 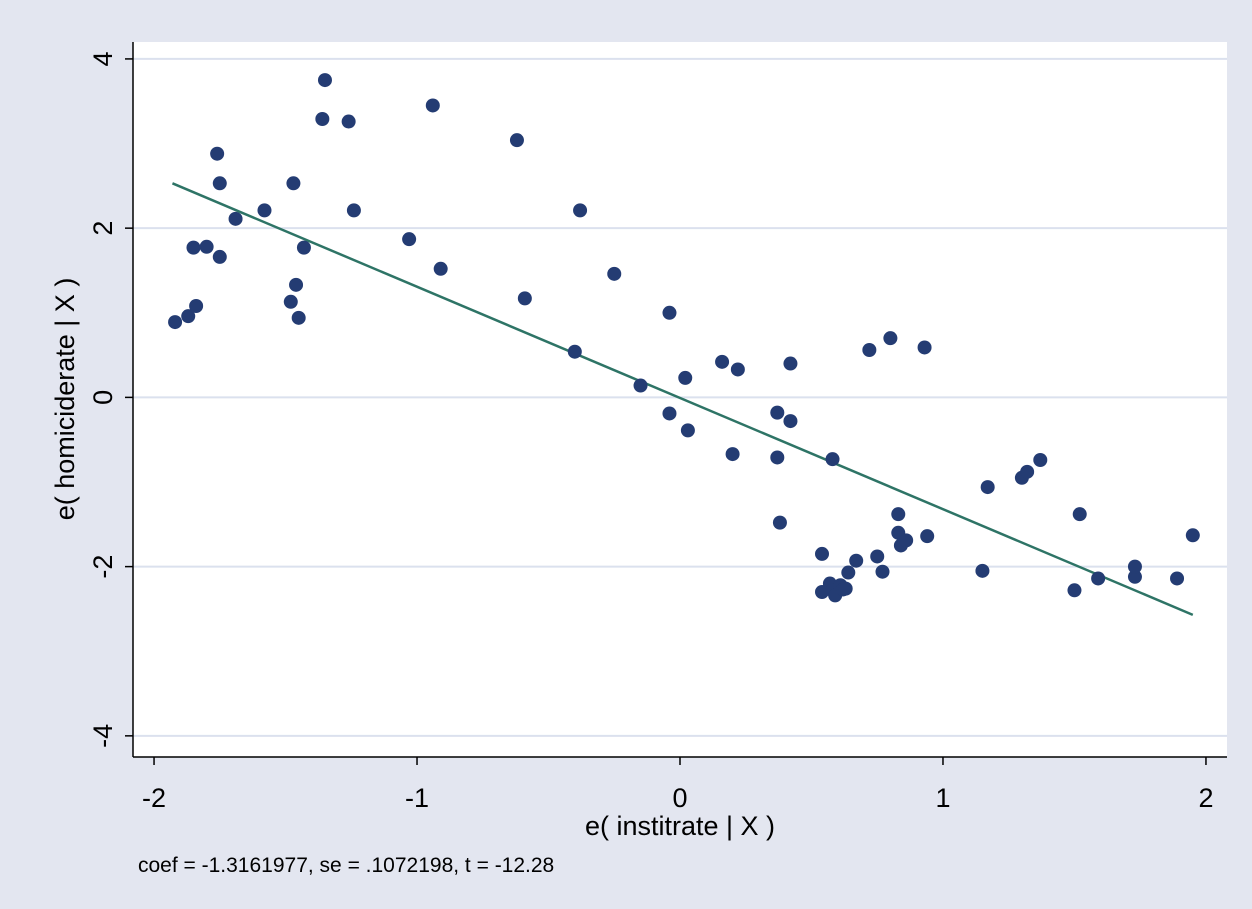 I want to click on x-tick-label: 0, so click(x=679, y=798).